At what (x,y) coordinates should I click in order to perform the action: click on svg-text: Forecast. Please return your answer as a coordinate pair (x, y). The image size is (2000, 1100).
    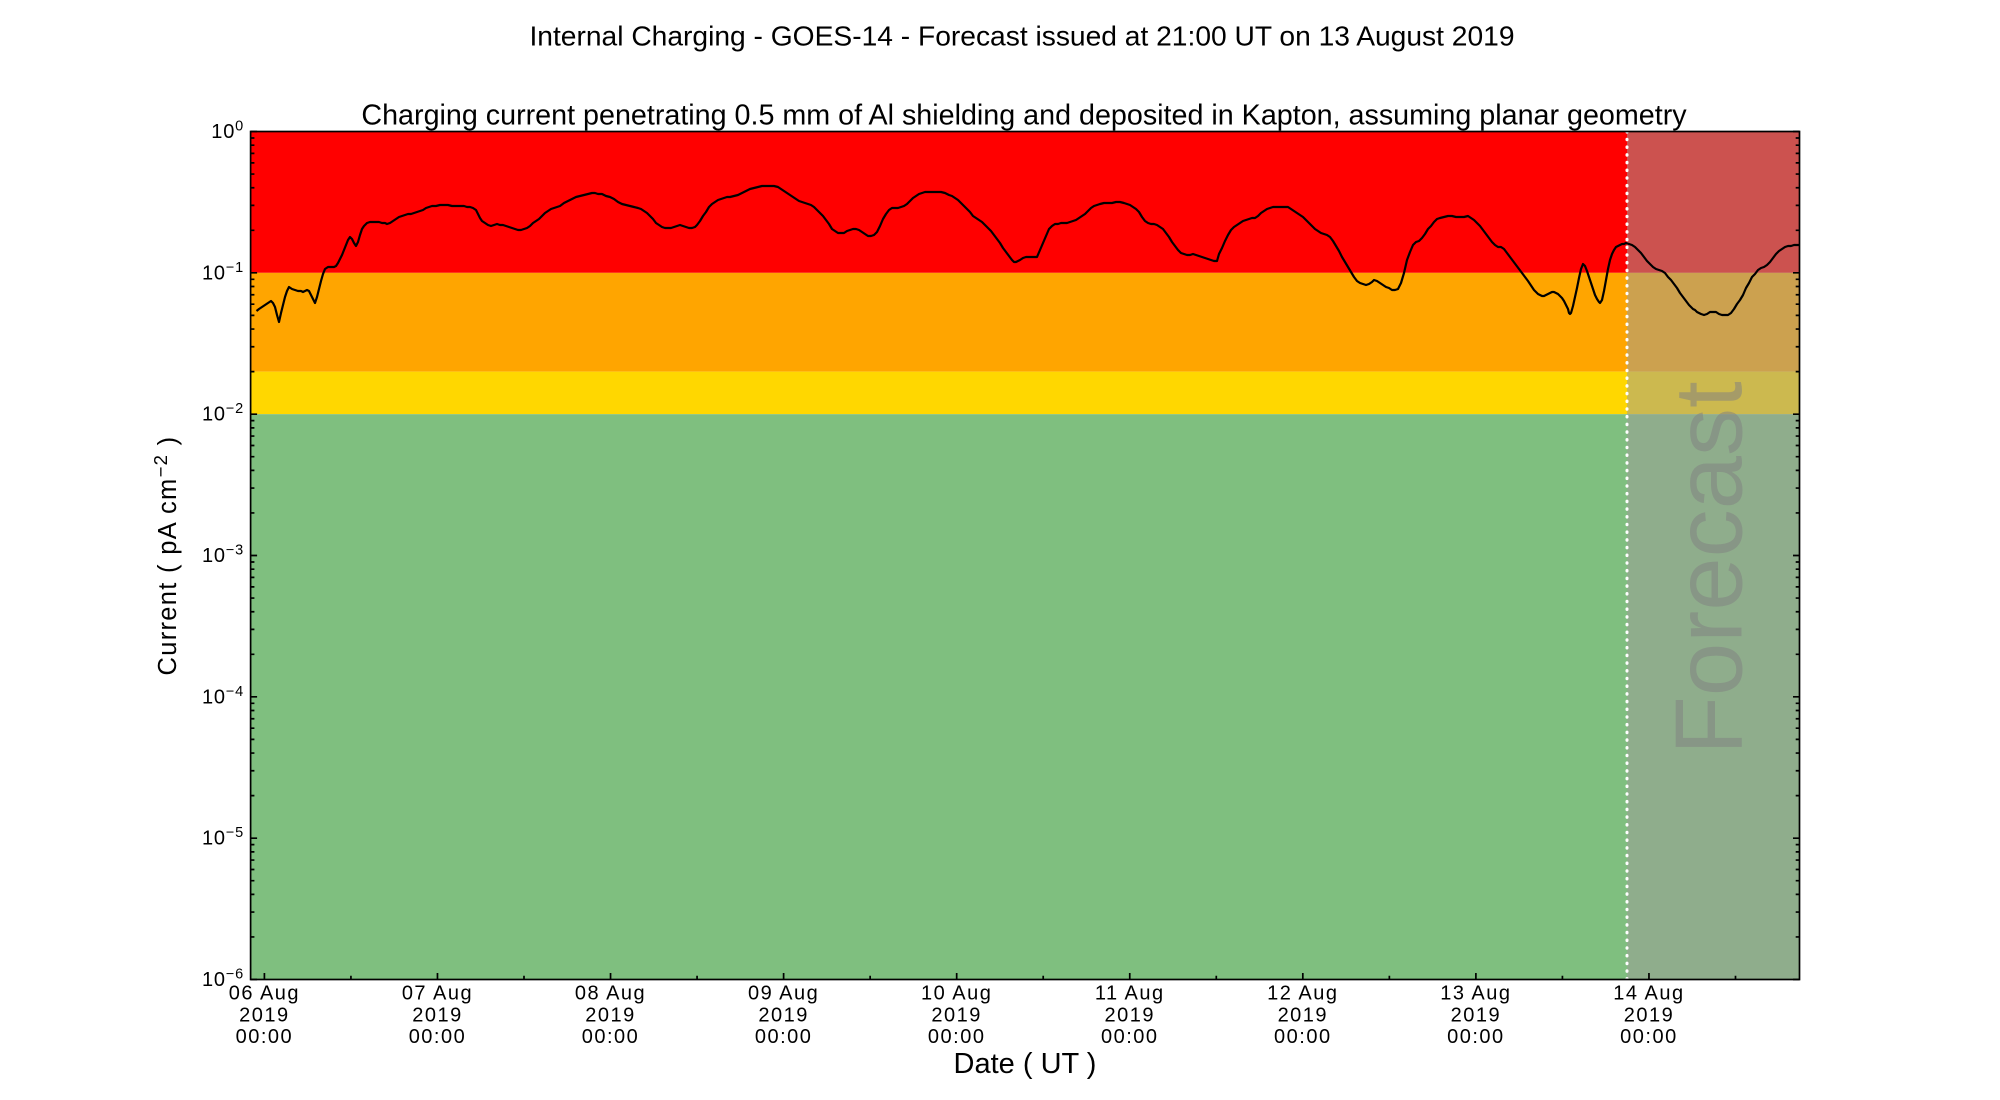
    Looking at the image, I should click on (1709, 567).